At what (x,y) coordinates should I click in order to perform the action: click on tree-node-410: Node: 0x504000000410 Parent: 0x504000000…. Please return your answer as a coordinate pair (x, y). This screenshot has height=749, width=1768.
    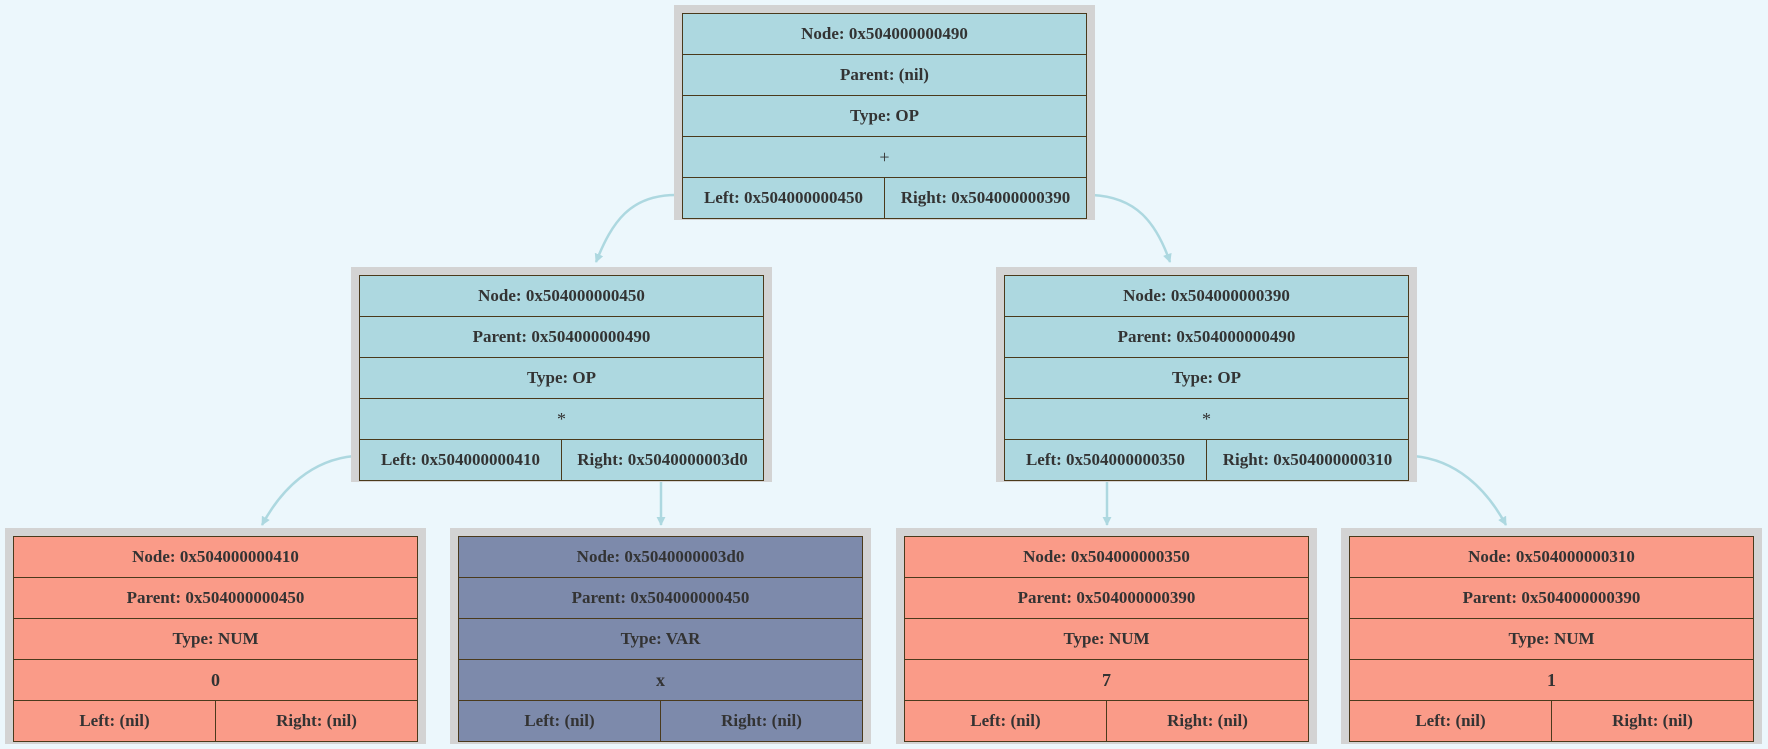
    Looking at the image, I should click on (215, 636).